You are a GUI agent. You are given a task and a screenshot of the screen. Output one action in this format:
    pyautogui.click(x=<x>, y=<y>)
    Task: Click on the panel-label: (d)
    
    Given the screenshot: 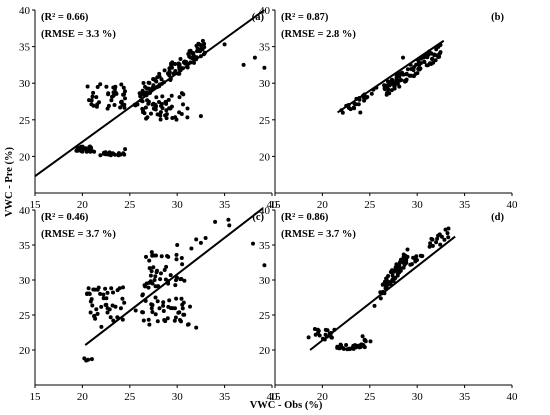 What is the action you would take?
    pyautogui.click(x=497, y=217)
    